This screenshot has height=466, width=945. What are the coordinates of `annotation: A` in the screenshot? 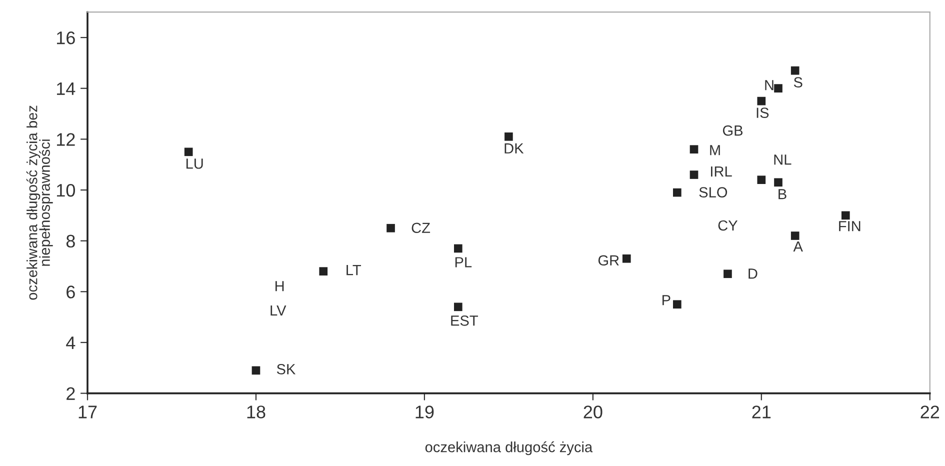 It's located at (798, 246).